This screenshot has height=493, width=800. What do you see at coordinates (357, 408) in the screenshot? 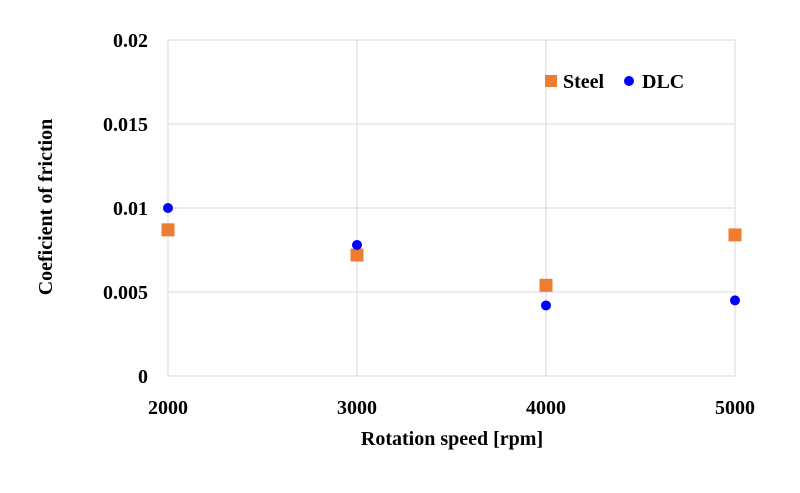
I see `x-tick-label: 3000` at bounding box center [357, 408].